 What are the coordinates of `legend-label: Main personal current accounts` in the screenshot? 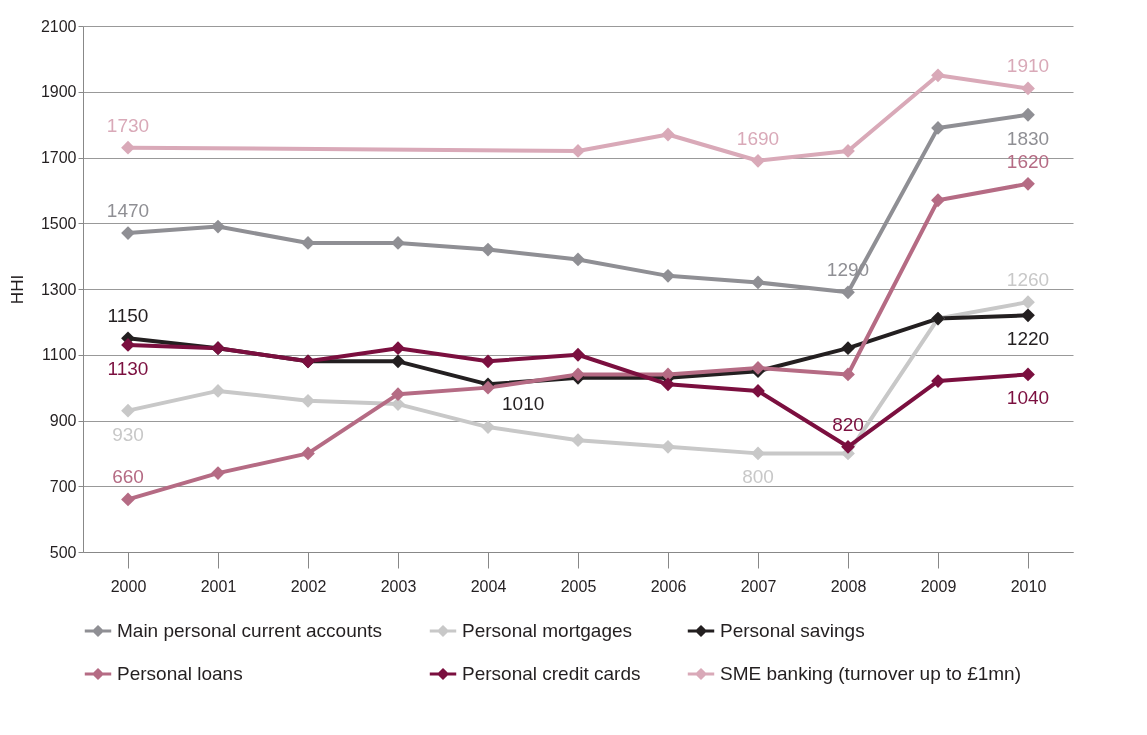 It's located at (250, 630).